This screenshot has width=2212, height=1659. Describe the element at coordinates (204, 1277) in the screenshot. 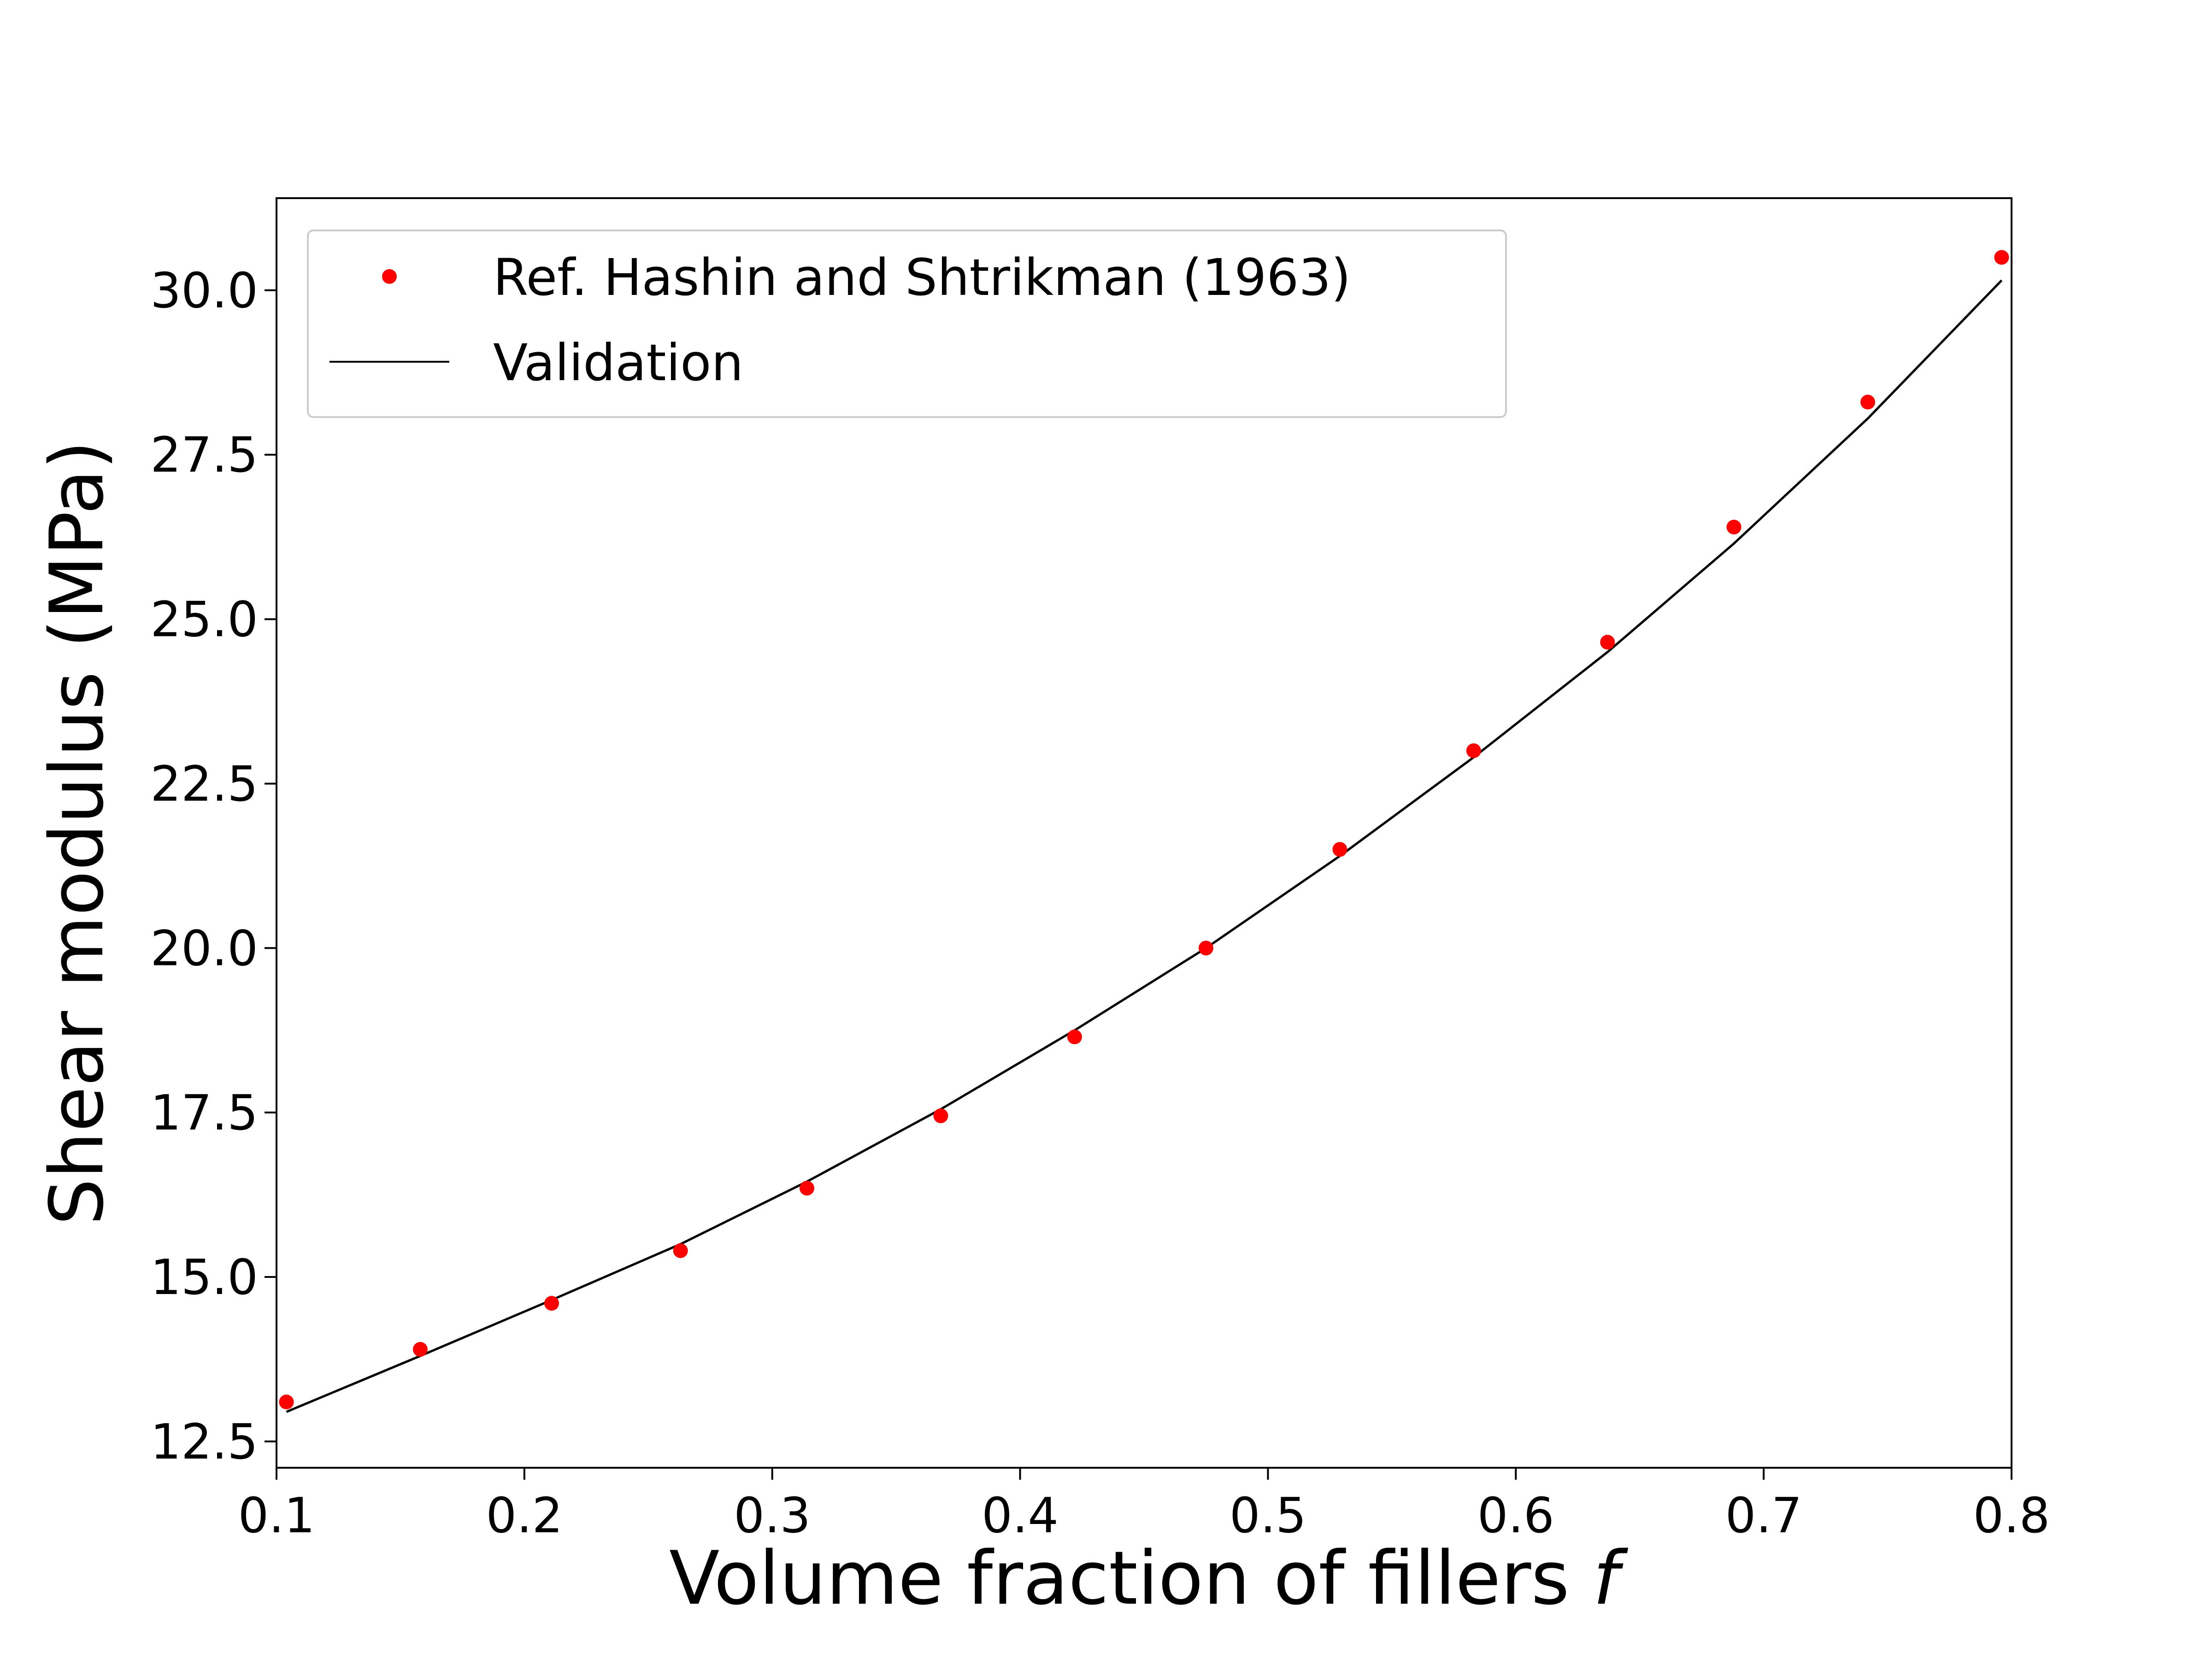

I see `y-tick-label: 15.0` at that location.